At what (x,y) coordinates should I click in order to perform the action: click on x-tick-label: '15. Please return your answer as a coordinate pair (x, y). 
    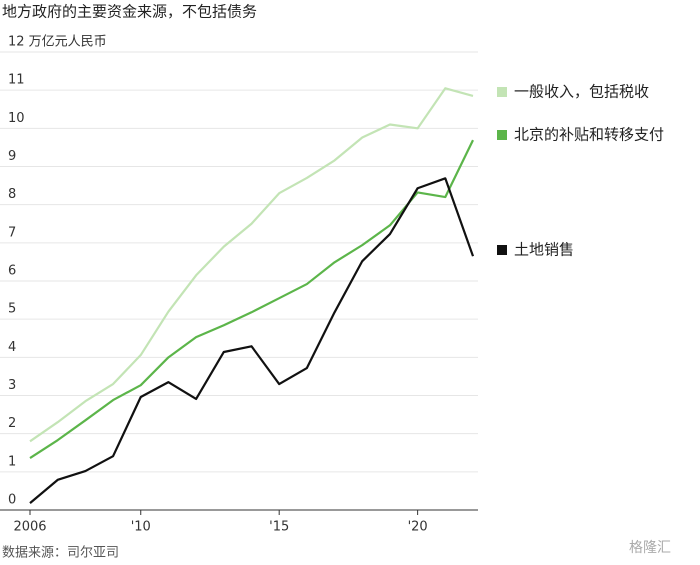
    Looking at the image, I should click on (279, 527).